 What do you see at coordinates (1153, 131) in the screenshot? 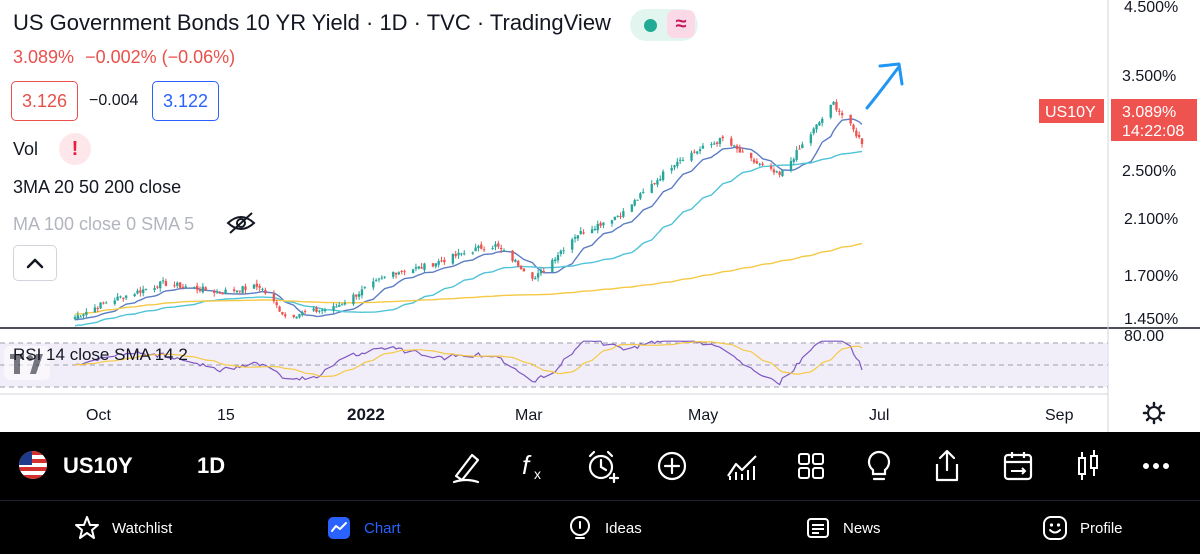
I see `countdown-tag: 14:22:08` at bounding box center [1153, 131].